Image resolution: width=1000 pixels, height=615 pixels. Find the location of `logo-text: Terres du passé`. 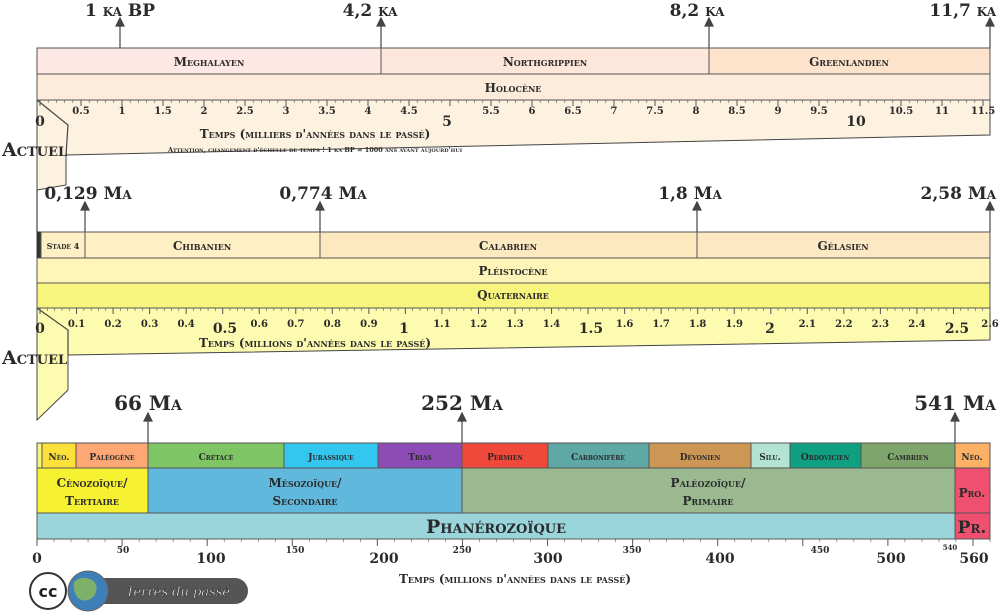

logo-text: Terres du passé is located at coordinates (178, 592).